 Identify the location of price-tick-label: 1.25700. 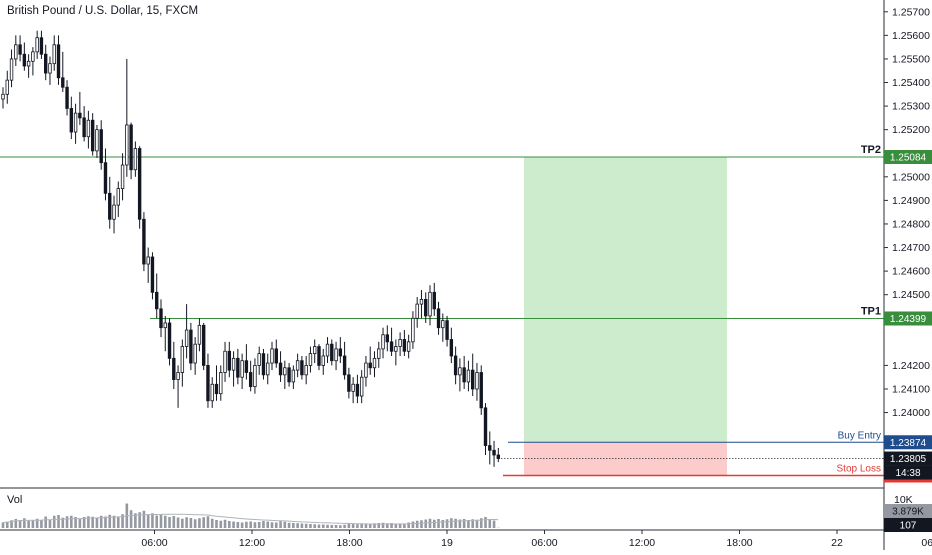
(911, 12).